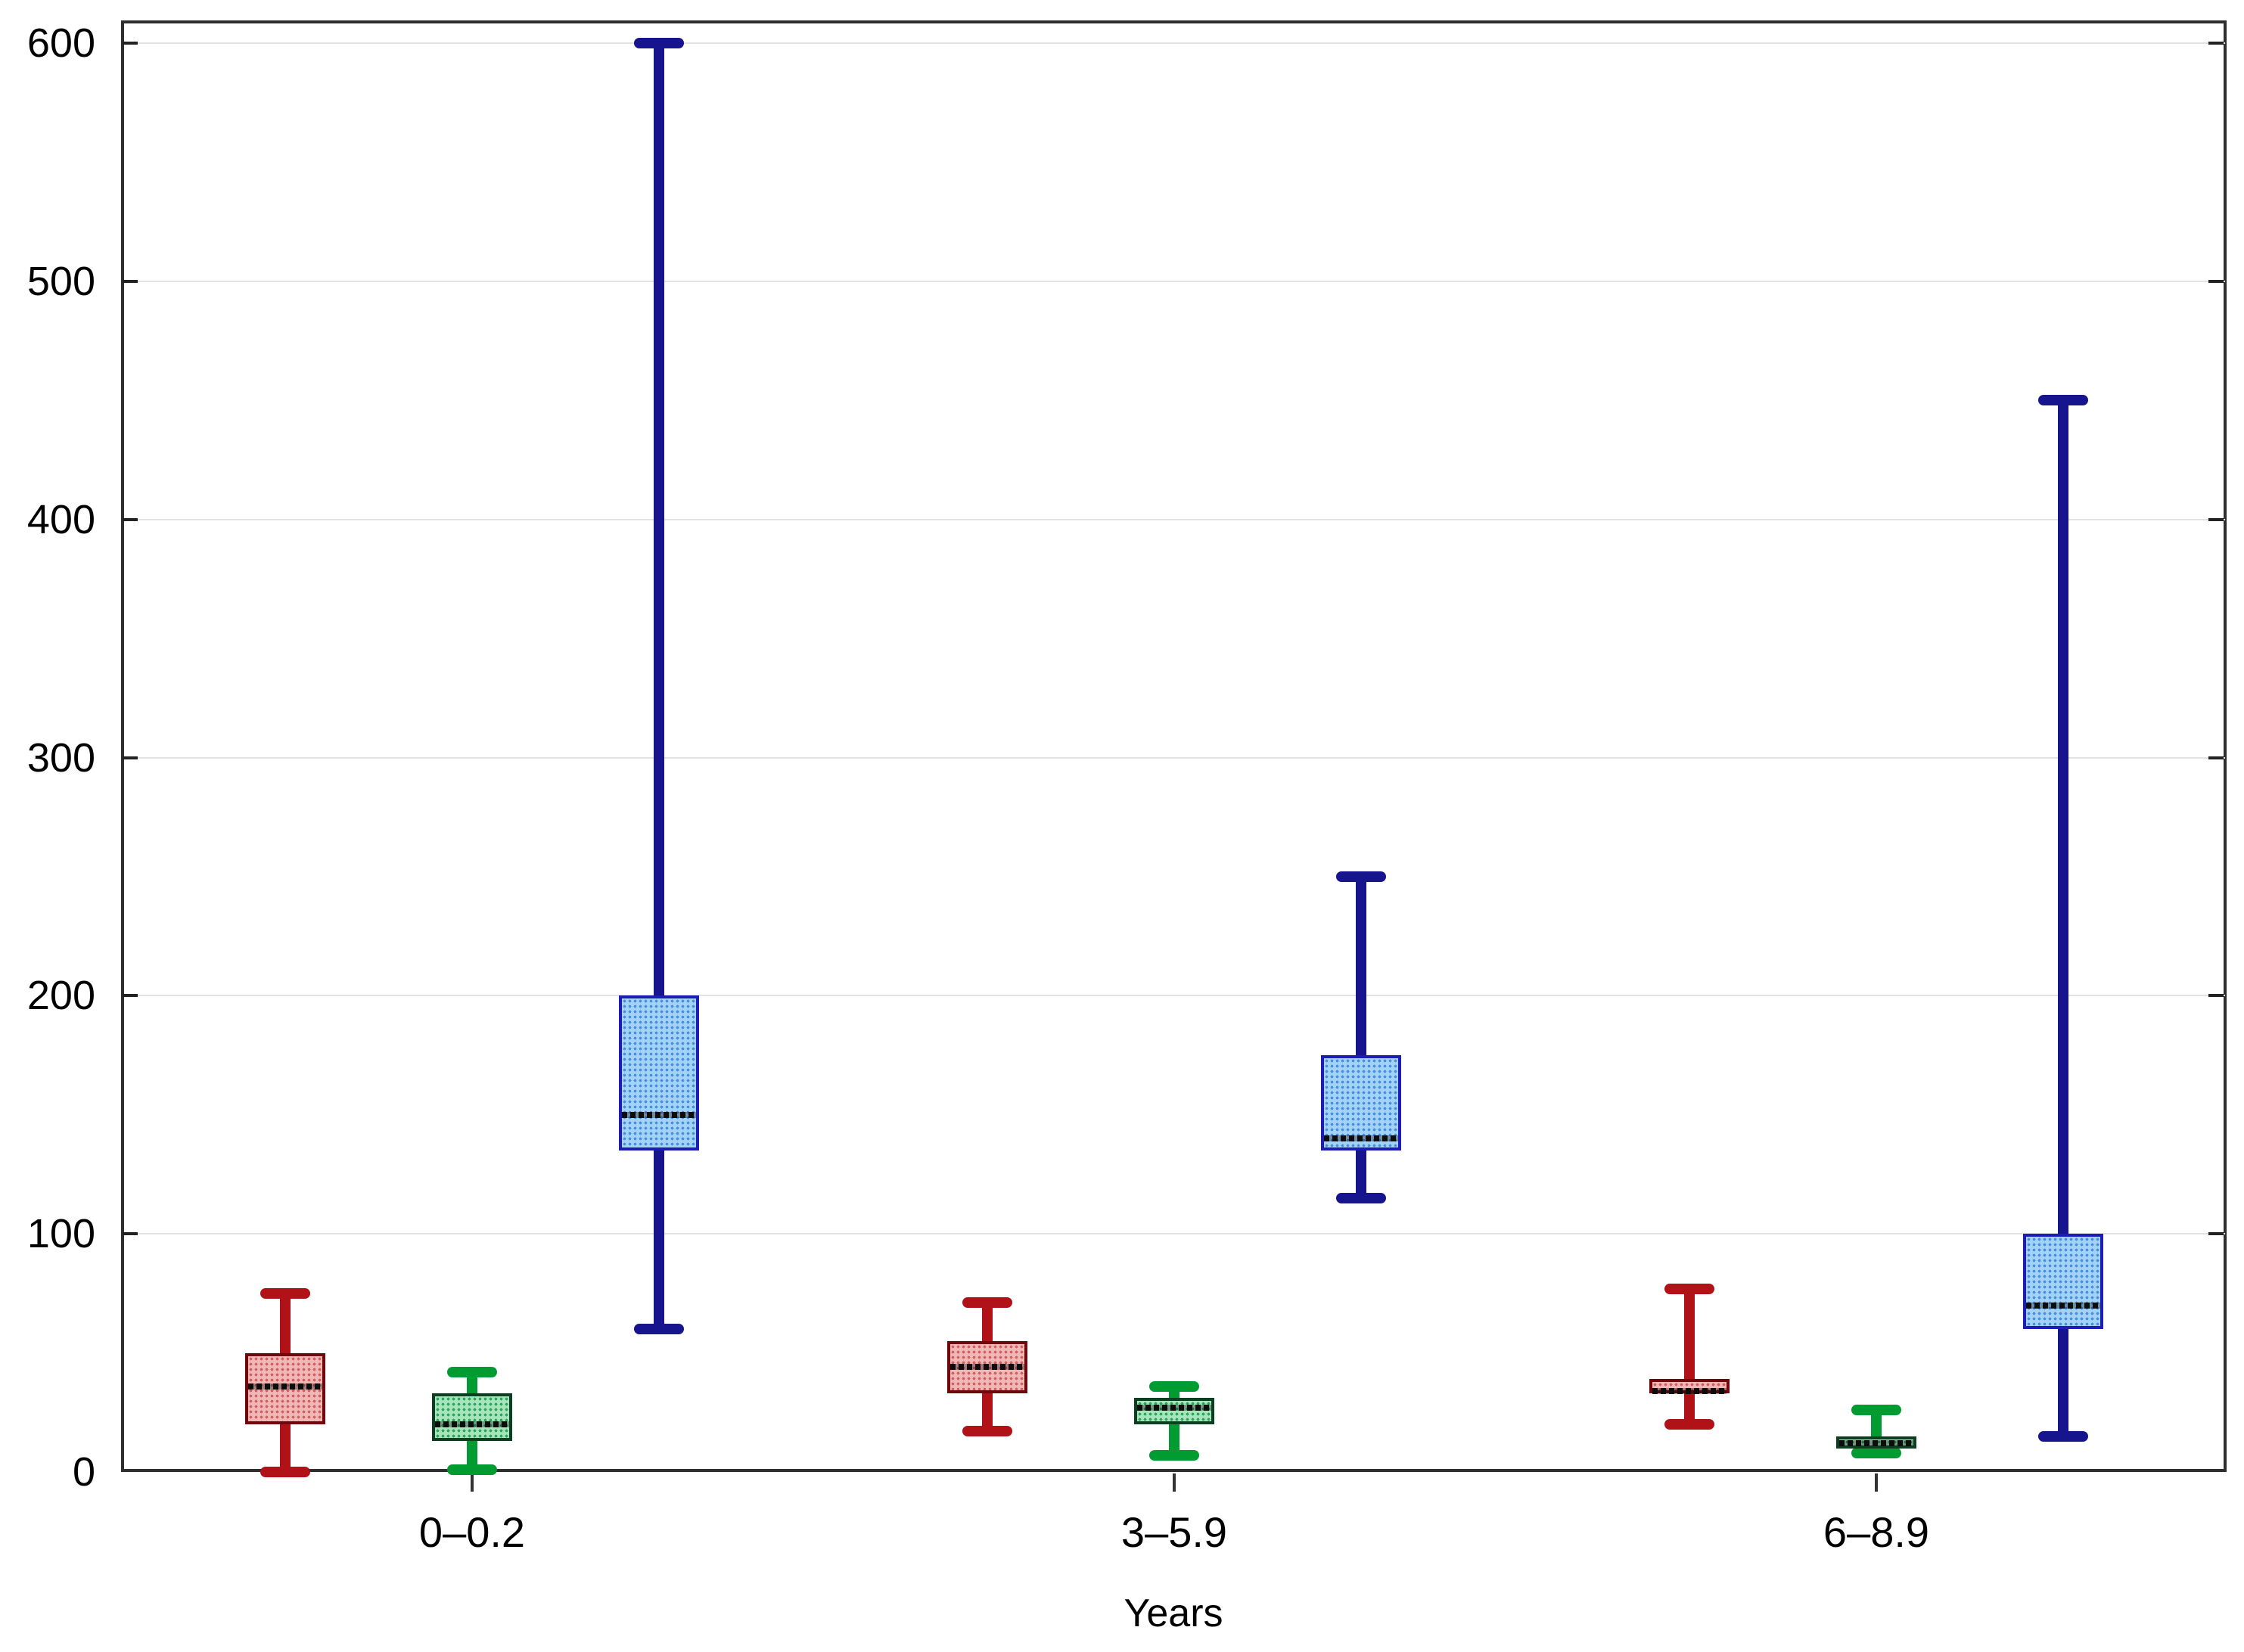 The height and width of the screenshot is (1652, 2244). What do you see at coordinates (472, 1532) in the screenshot?
I see `cat-label-0: 0–0.2` at bounding box center [472, 1532].